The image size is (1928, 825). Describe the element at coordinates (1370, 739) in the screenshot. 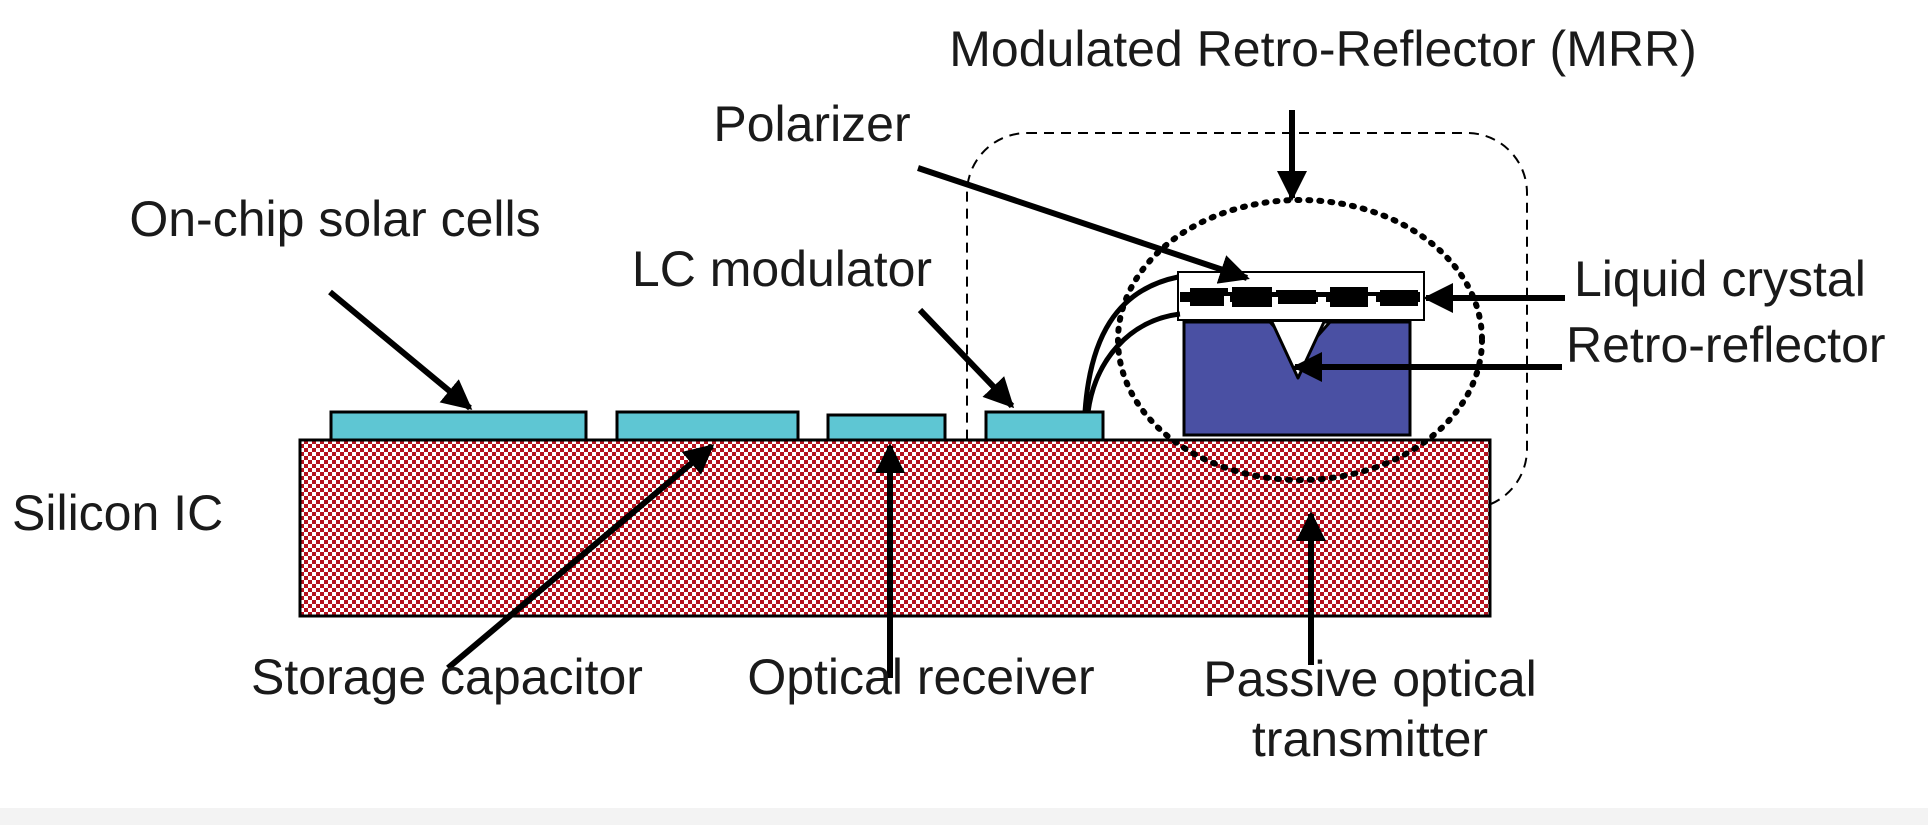

I see `label-passive-transmitter-line2: transmitter` at that location.